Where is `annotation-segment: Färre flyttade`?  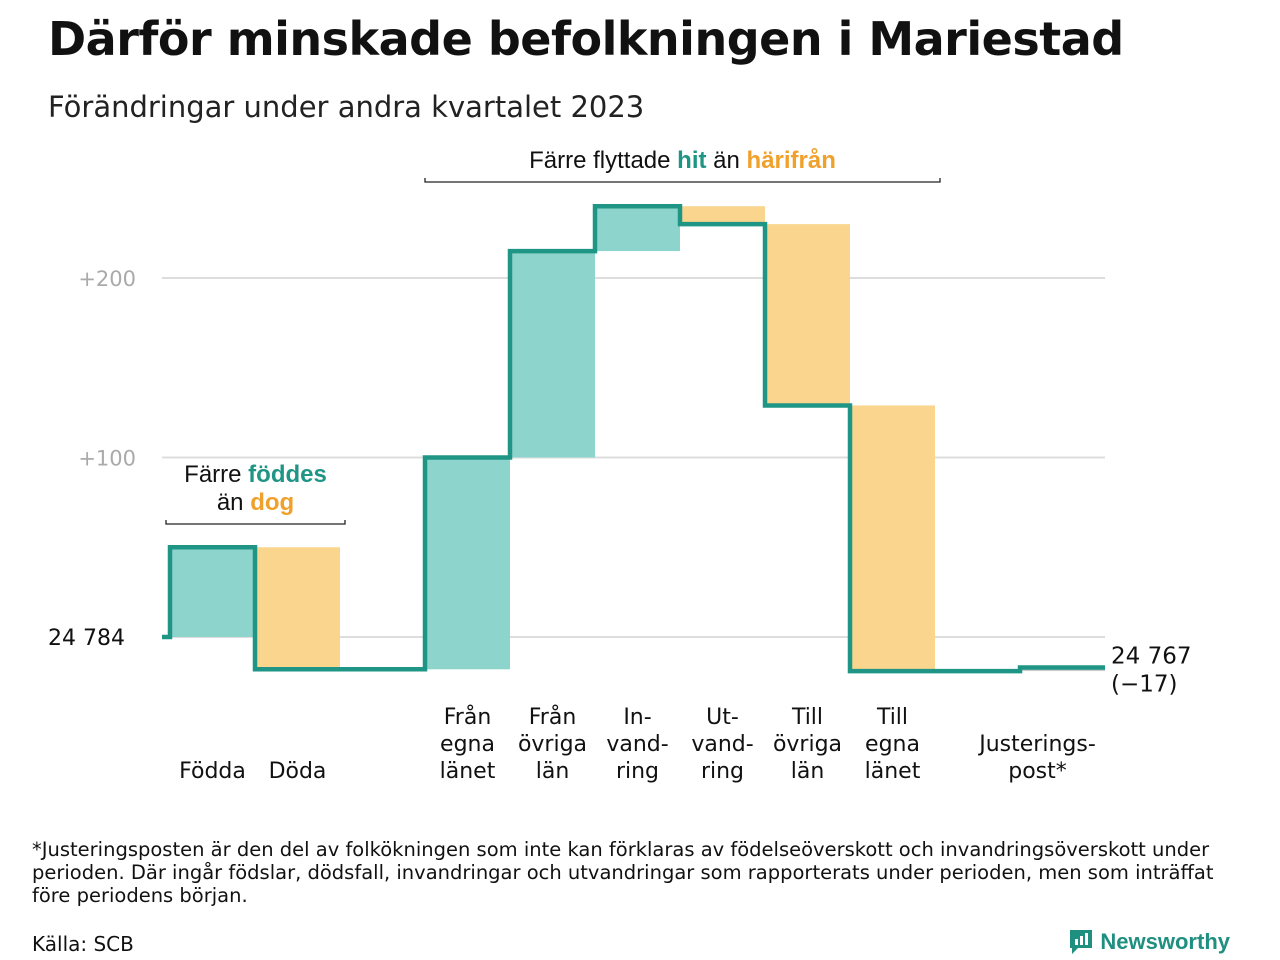
annotation-segment: Färre flyttade is located at coordinates (603, 160).